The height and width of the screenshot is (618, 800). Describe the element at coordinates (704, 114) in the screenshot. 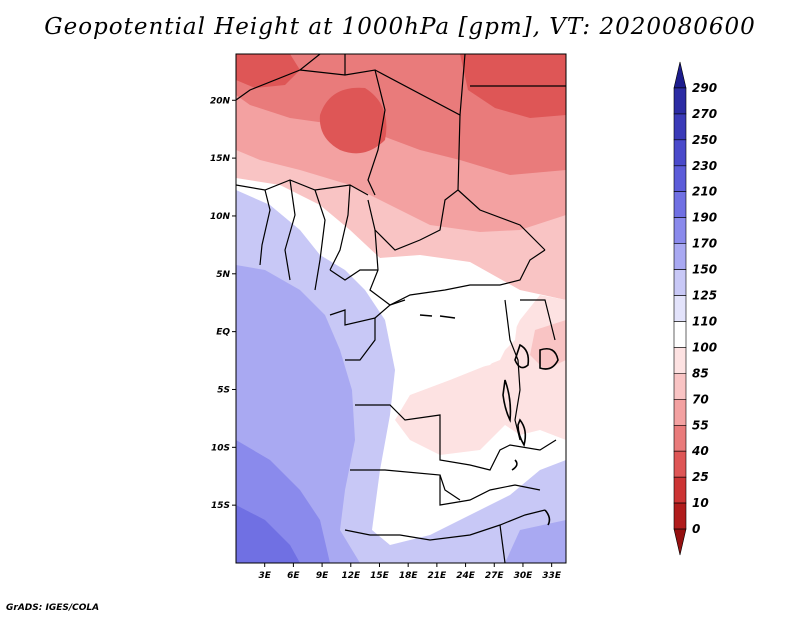

I see `colorbar-level-label: 270` at that location.